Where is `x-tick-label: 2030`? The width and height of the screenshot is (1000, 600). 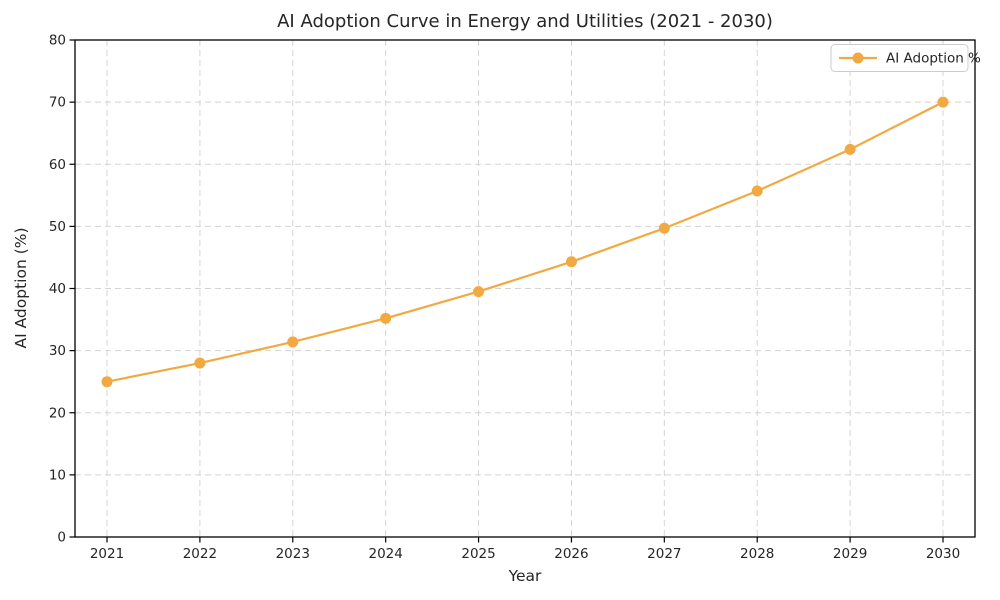
x-tick-label: 2030 is located at coordinates (943, 554).